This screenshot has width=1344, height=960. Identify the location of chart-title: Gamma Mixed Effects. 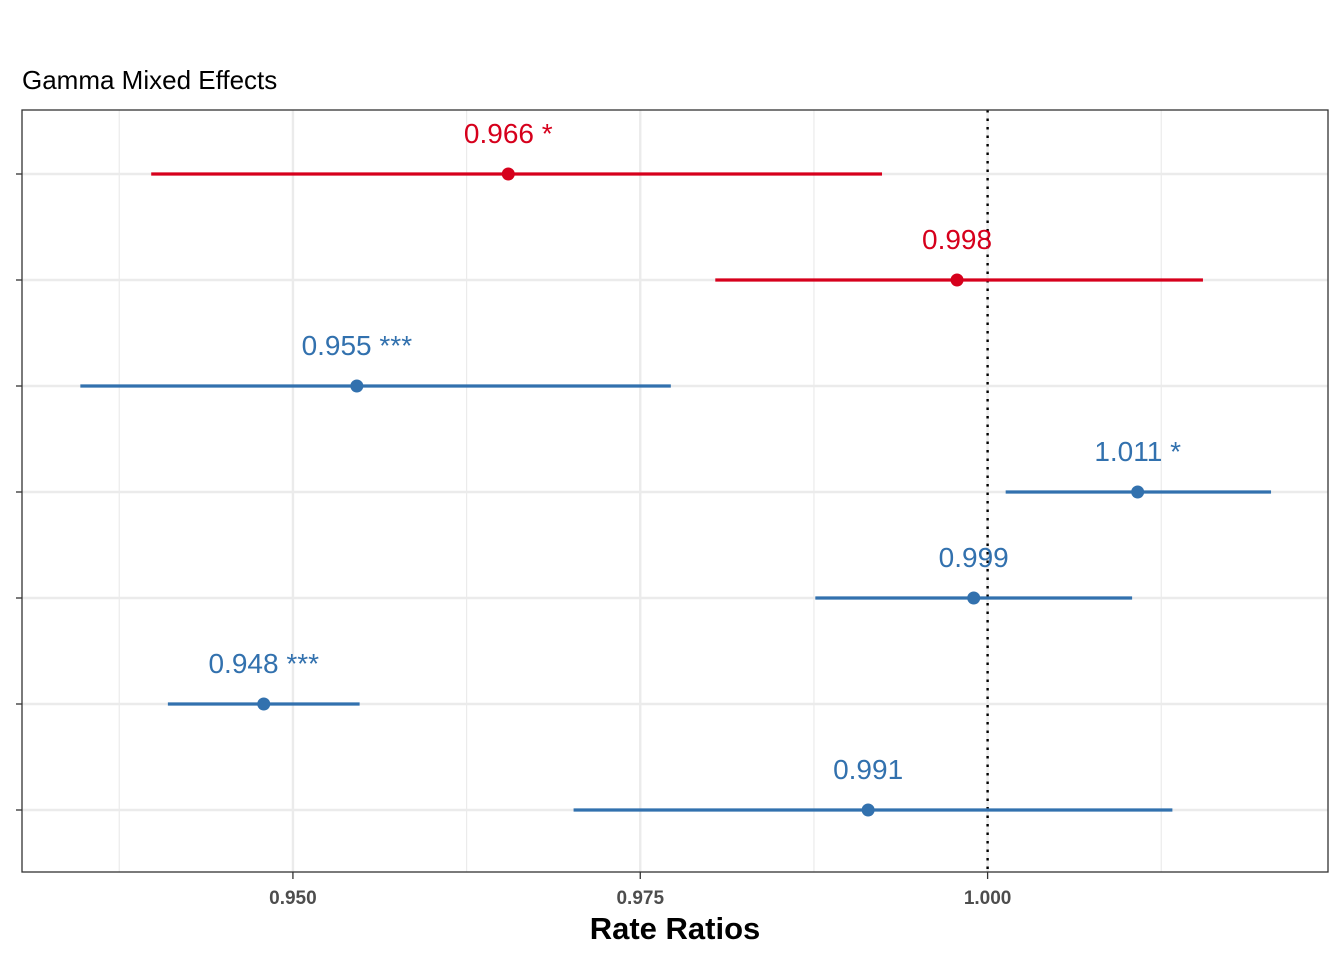
(149, 80).